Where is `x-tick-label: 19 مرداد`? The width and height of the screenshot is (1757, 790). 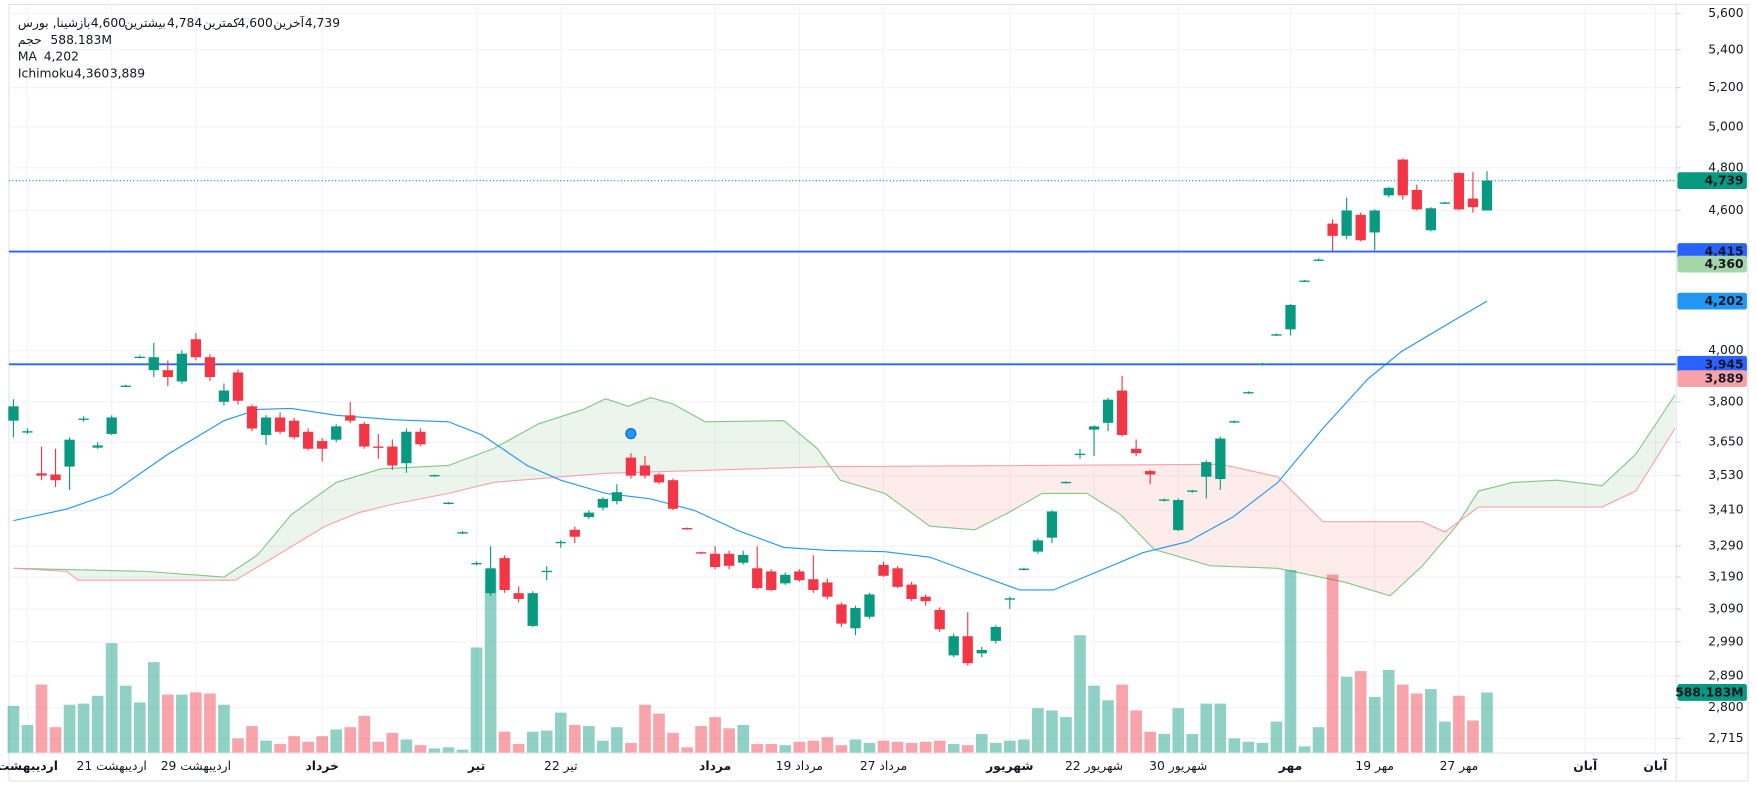 x-tick-label: 19 مرداد is located at coordinates (799, 766).